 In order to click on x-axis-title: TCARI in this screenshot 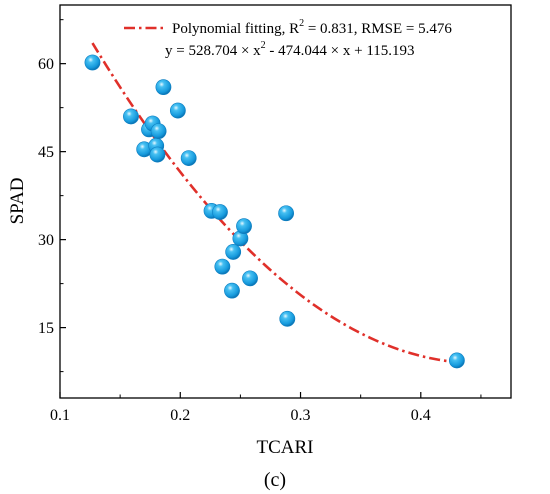, I will do `click(285, 447)`.